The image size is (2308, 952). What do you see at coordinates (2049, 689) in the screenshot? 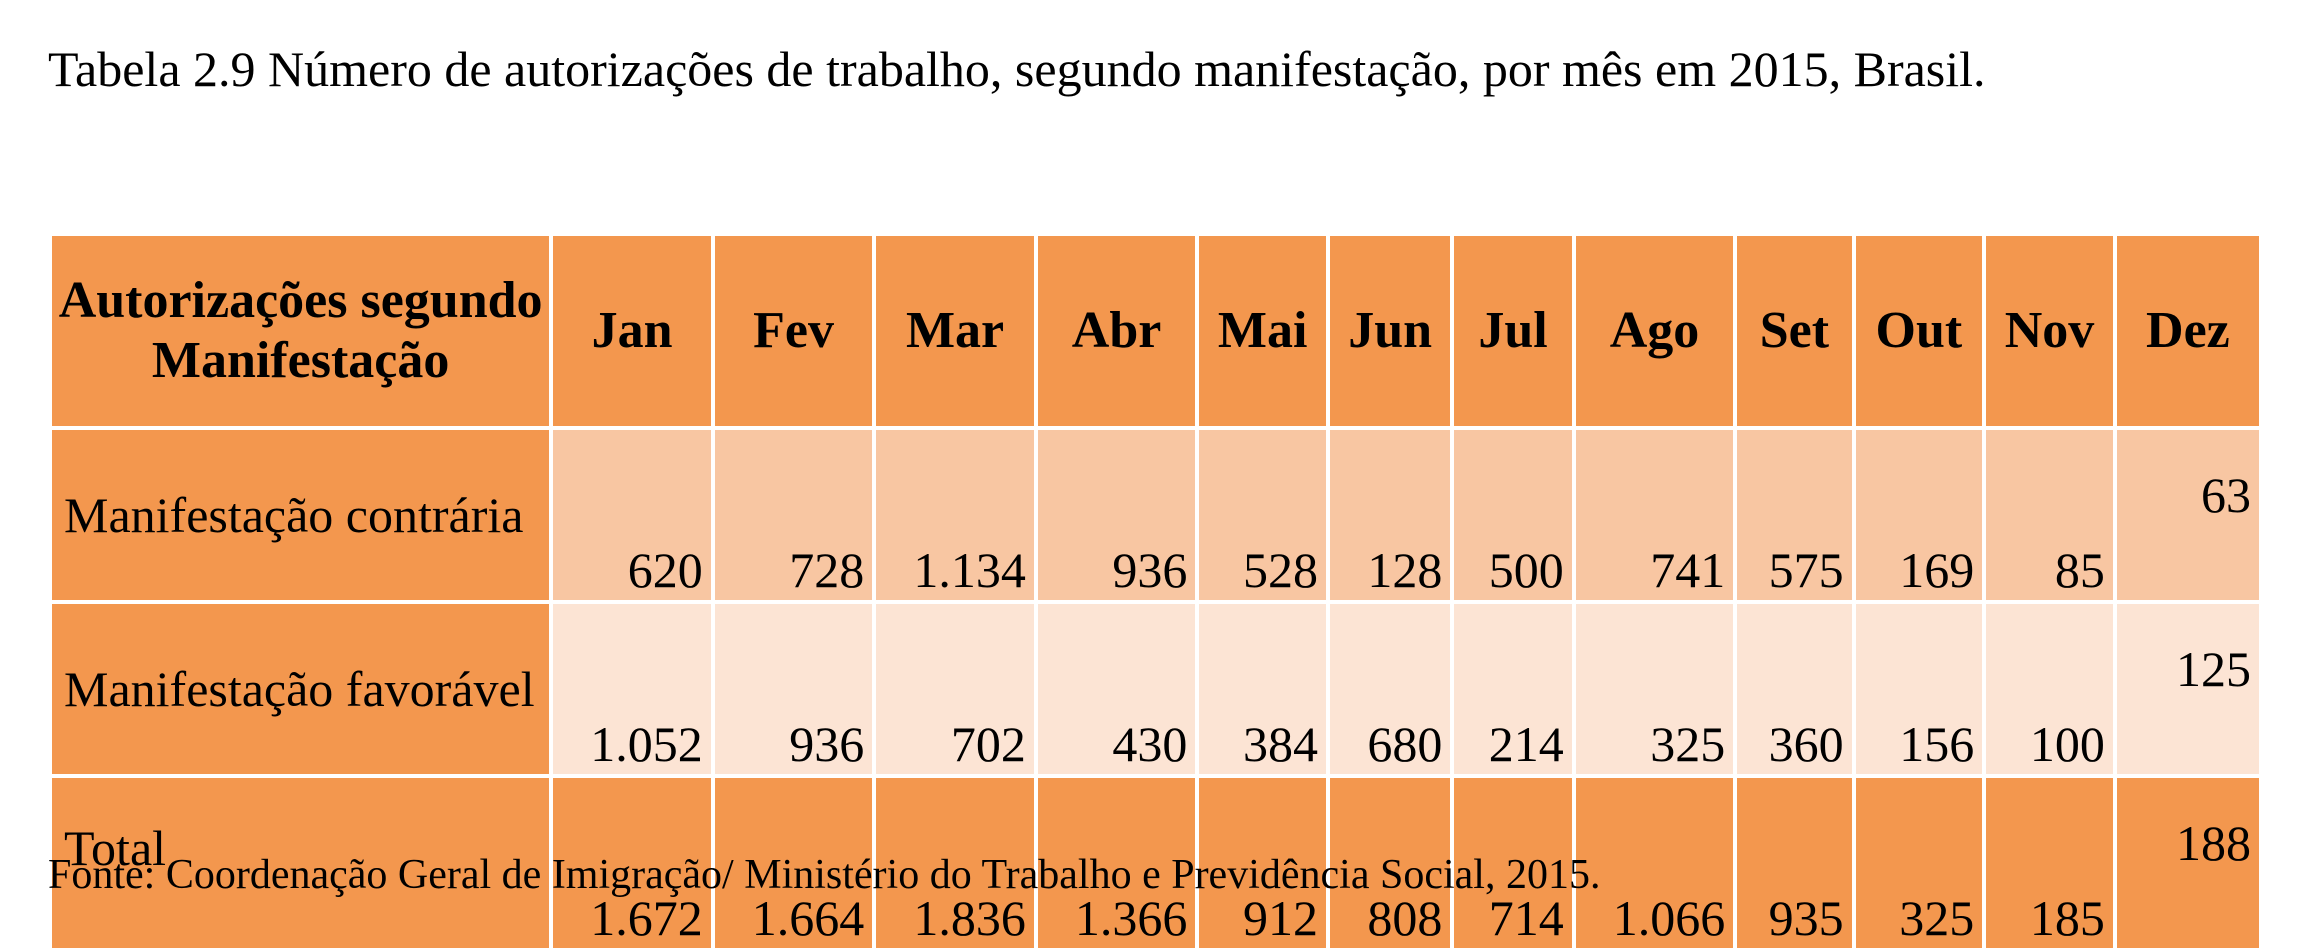
I see `cell-favoravel-nov: 100` at bounding box center [2049, 689].